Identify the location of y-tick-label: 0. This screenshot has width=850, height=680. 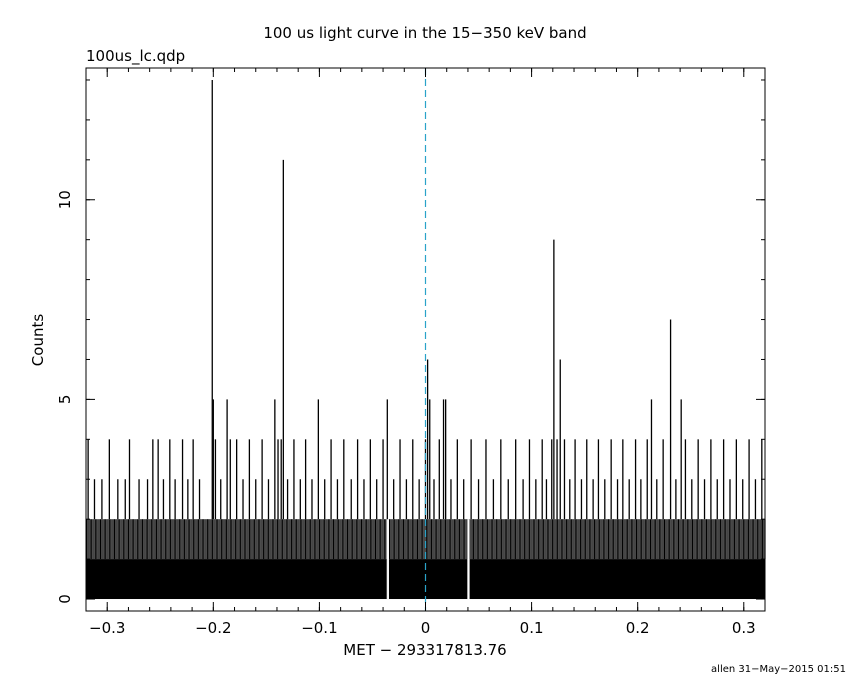
(65, 599).